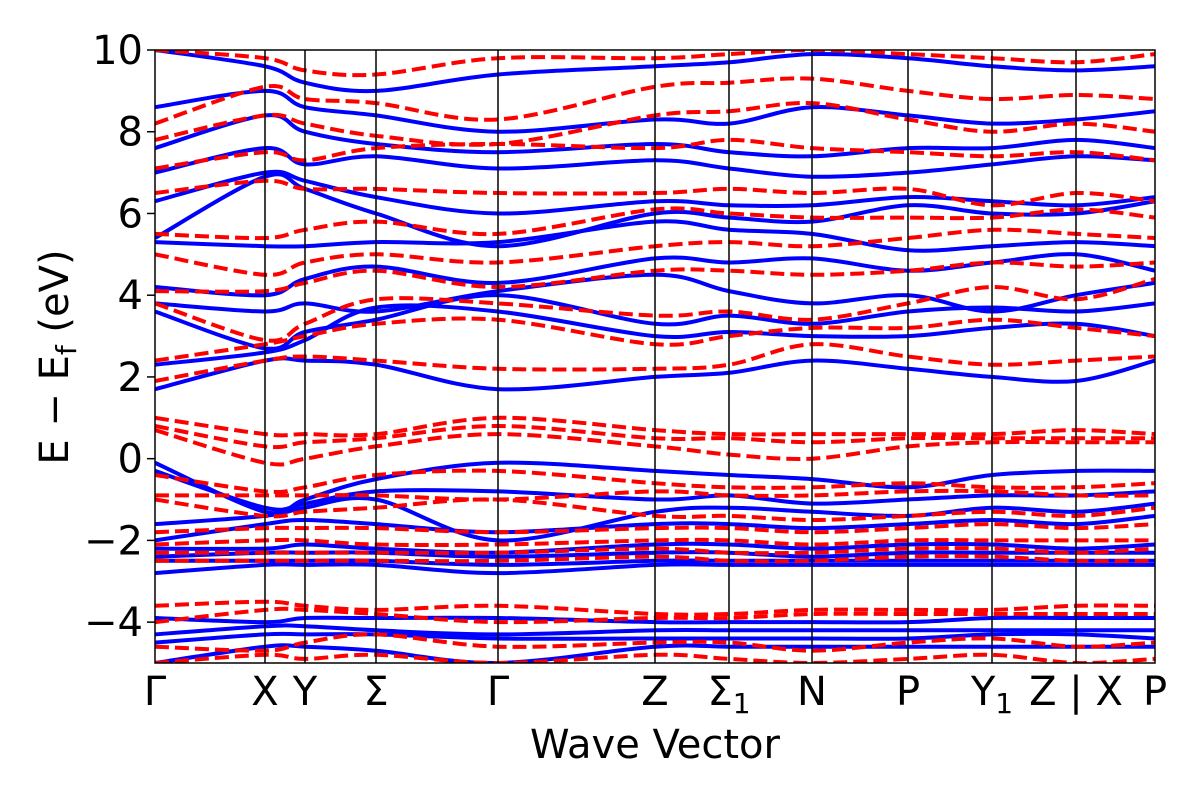  What do you see at coordinates (375, 692) in the screenshot?
I see `x-tick-label-3: Σ` at bounding box center [375, 692].